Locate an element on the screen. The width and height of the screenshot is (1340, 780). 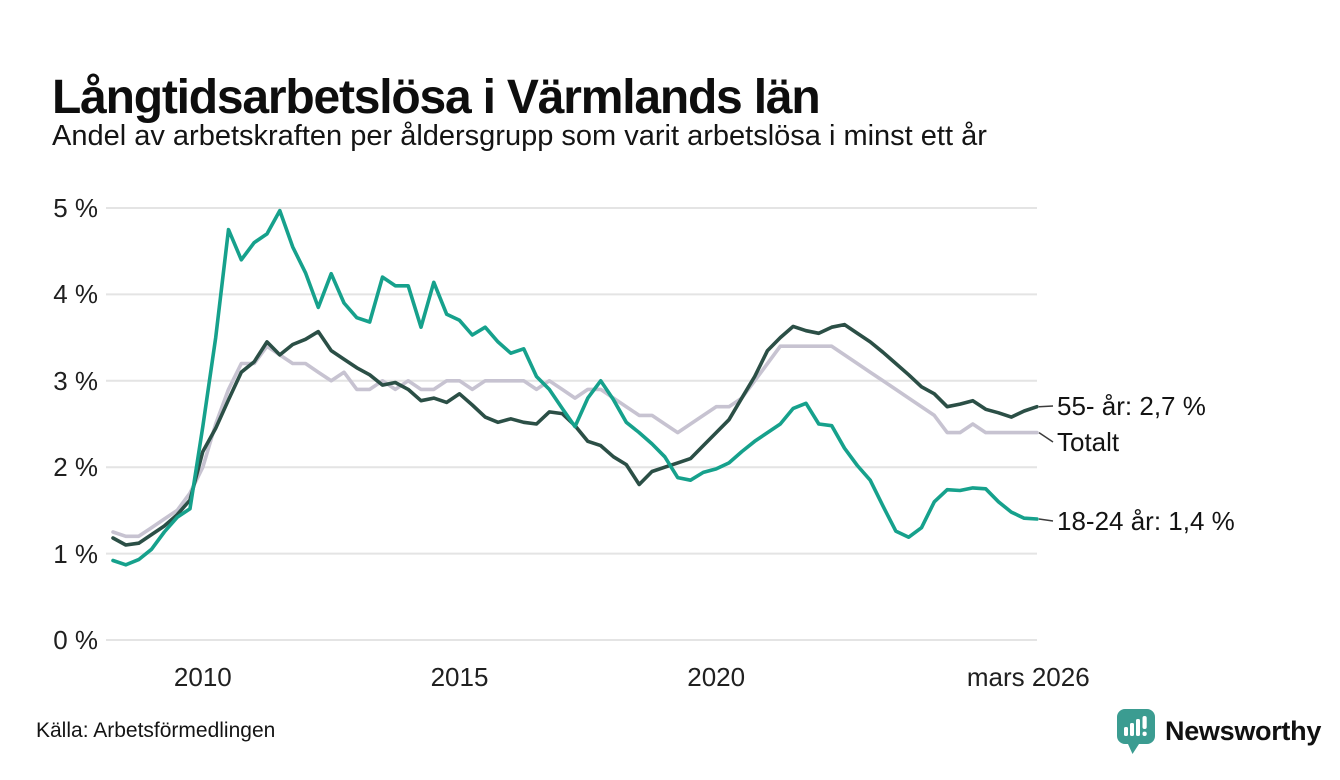
y-axis-label: 1 % is located at coordinates (75, 553).